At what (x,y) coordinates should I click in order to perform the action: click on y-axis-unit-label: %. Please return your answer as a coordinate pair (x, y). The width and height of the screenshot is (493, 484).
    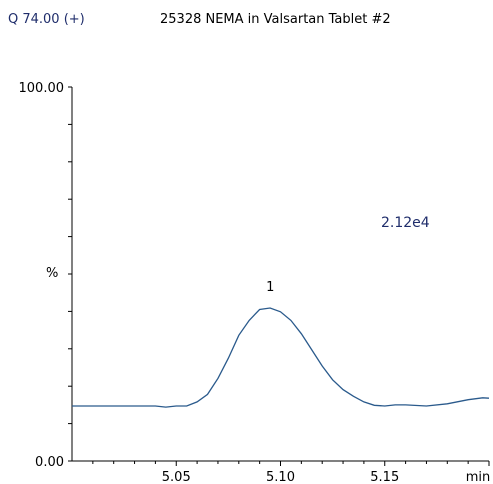
    Looking at the image, I should click on (52, 273).